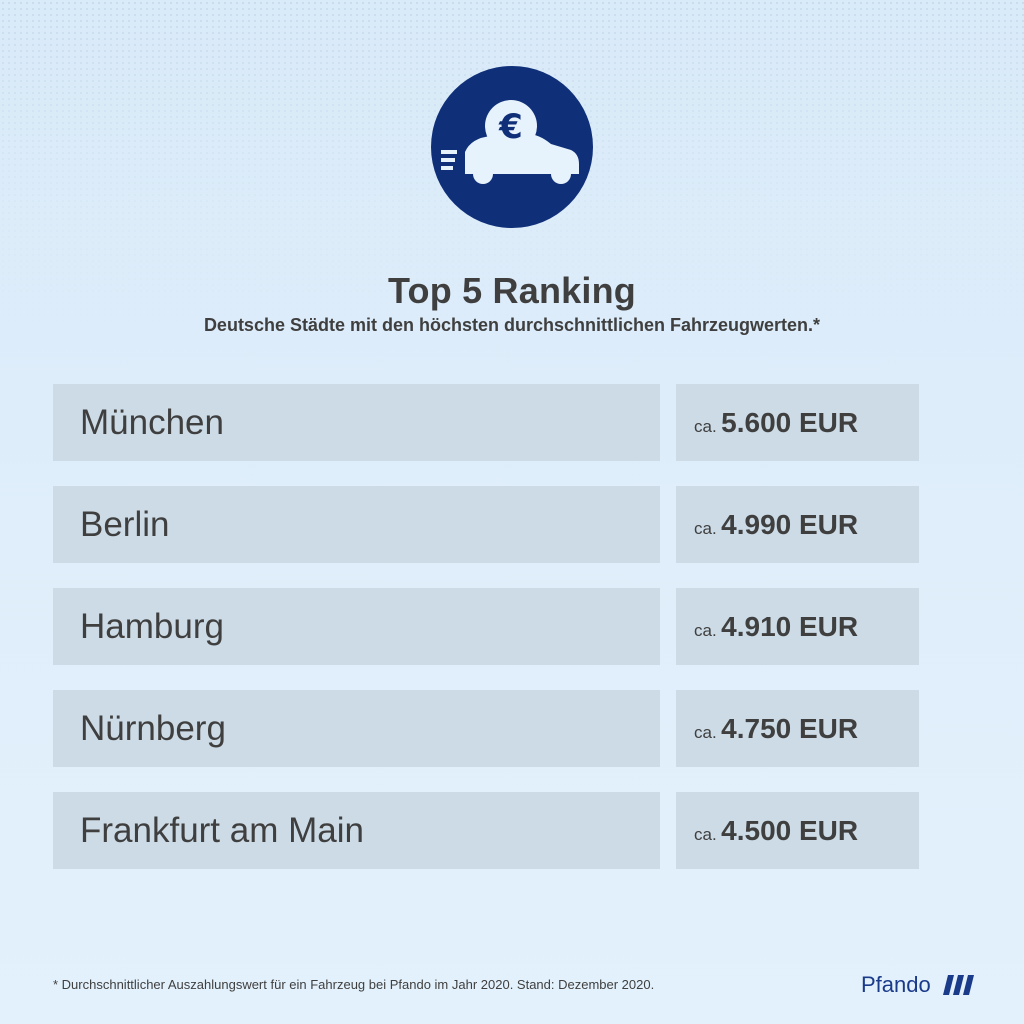 The height and width of the screenshot is (1024, 1024). What do you see at coordinates (790, 626) in the screenshot?
I see `value-amount: 4.910 EUR` at bounding box center [790, 626].